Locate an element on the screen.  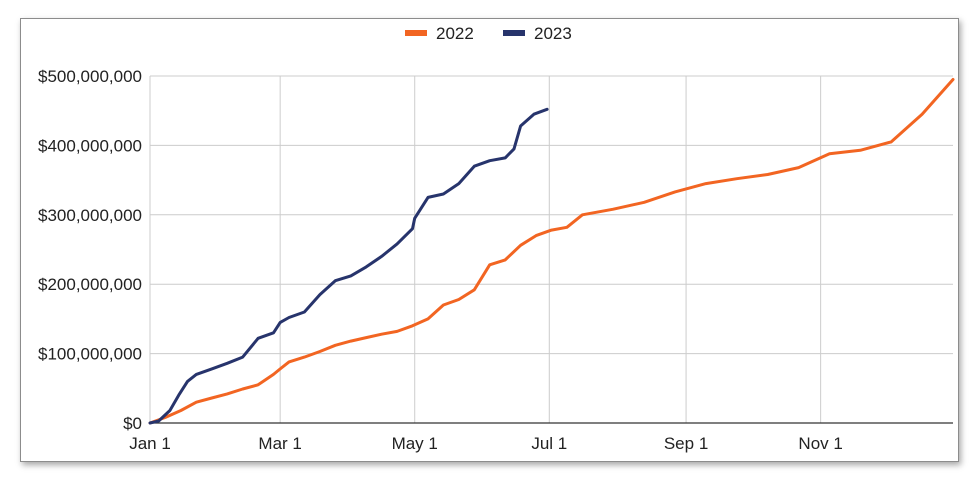
x-tick-label: Jan 1 is located at coordinates (150, 443).